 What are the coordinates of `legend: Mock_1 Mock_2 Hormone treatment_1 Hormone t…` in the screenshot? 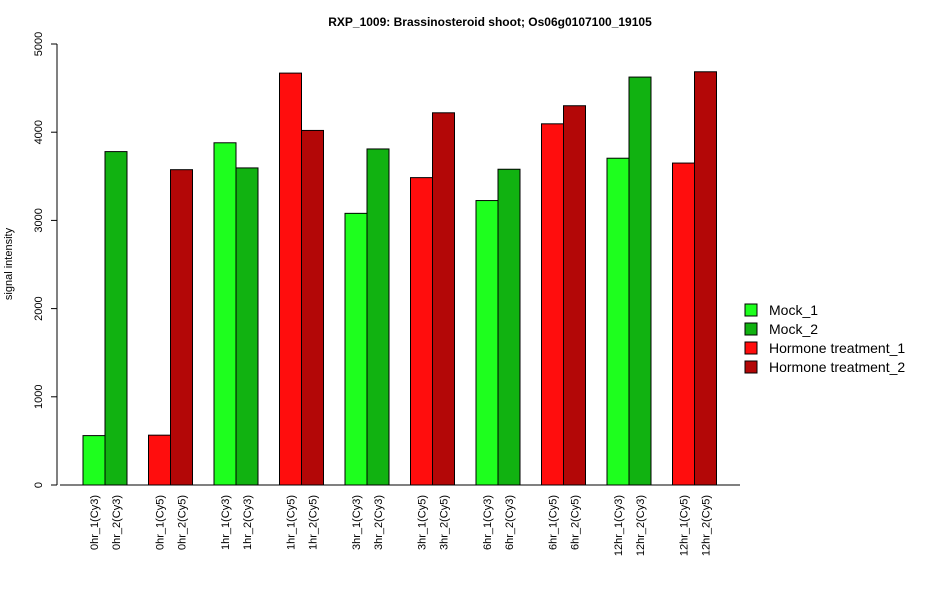 It's located at (824, 338).